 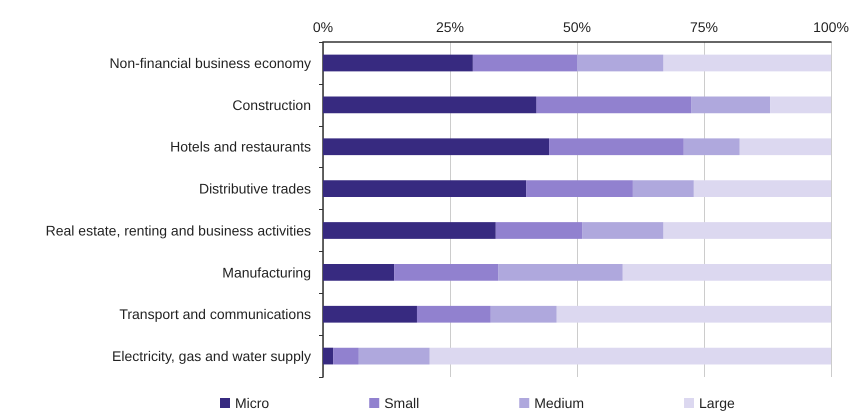 I want to click on x-tick-label: 100%, so click(x=831, y=27).